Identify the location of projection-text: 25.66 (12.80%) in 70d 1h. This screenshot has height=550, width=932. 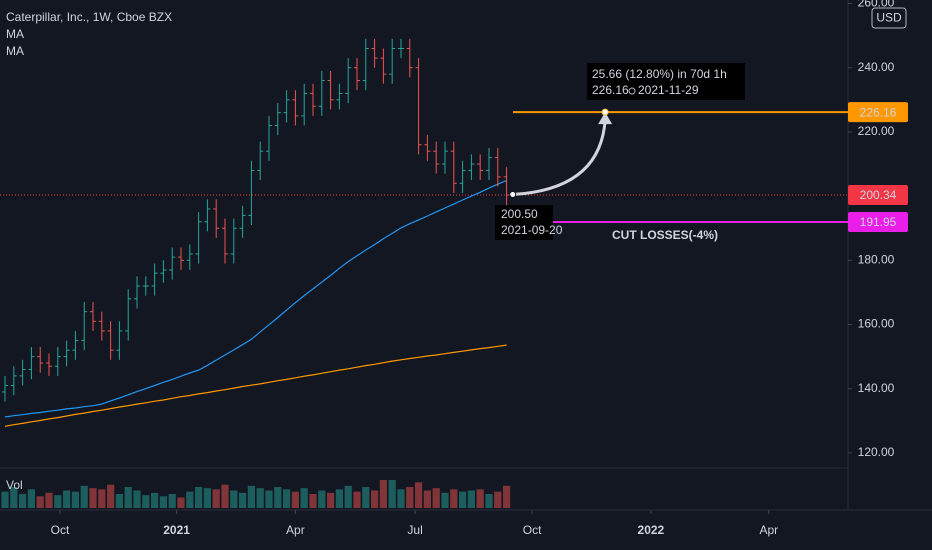
(659, 74).